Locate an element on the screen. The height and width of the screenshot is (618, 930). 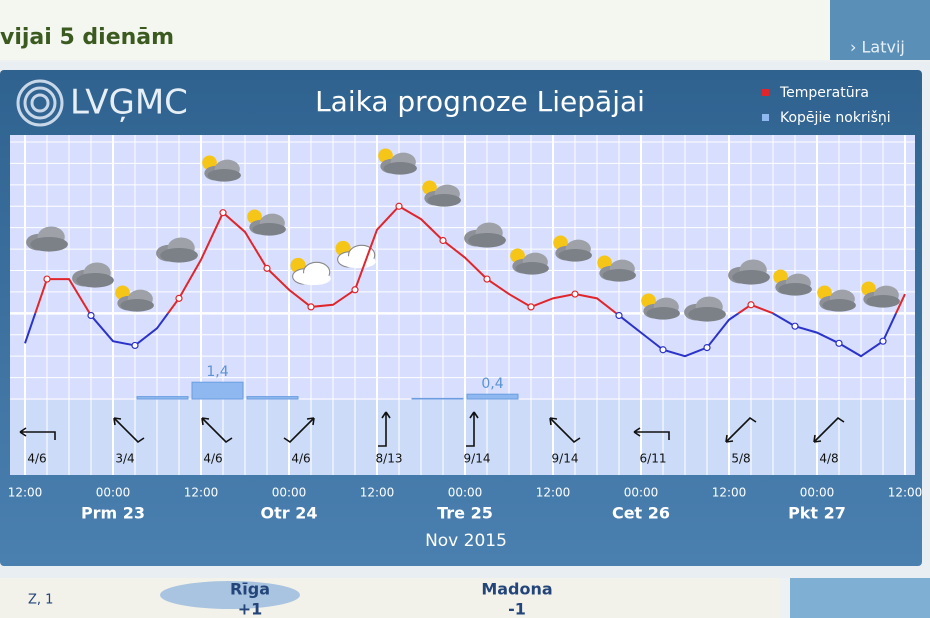
day-label: Cet 26 is located at coordinates (641, 513).